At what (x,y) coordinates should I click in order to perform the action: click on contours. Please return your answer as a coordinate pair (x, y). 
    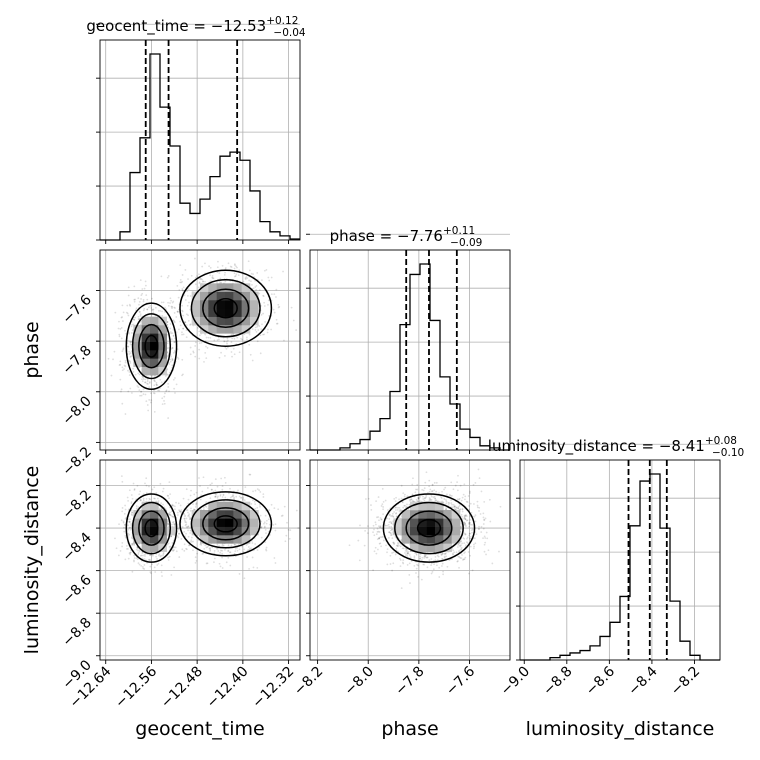
    Looking at the image, I should click on (199, 329).